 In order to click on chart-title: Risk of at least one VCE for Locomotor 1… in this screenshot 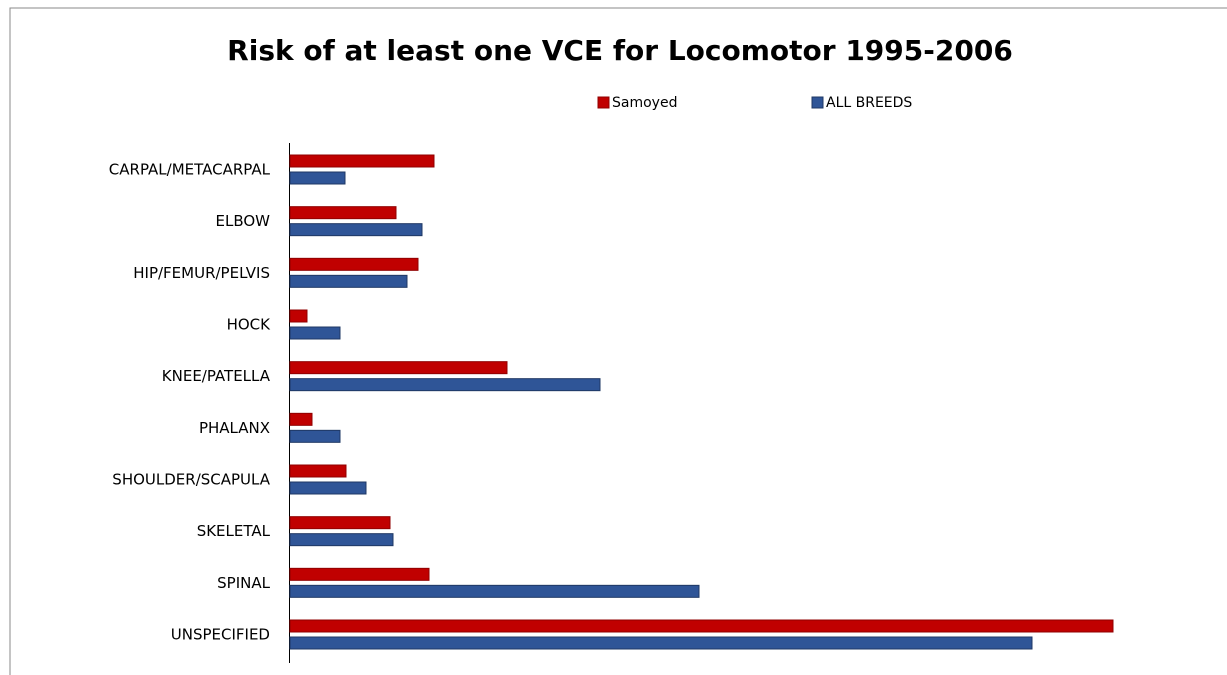, I will do `click(620, 50)`.